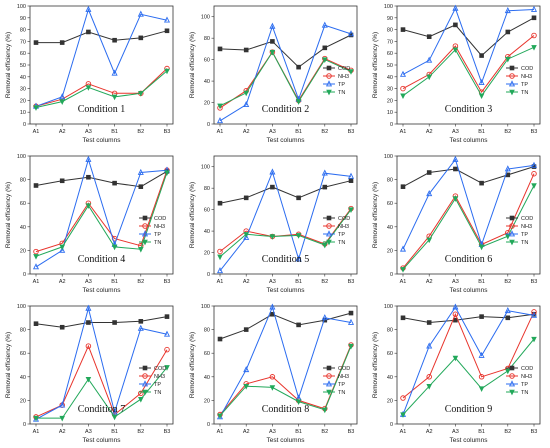 The image size is (550, 448). Describe the element at coordinates (286, 409) in the screenshot. I see `chart-title: Condition 8` at that location.